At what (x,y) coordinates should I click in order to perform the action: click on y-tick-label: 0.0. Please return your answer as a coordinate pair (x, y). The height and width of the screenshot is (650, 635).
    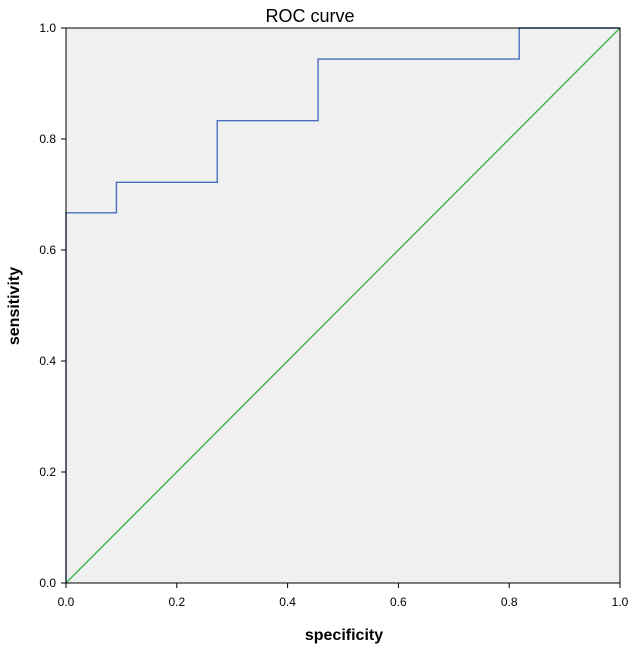
    Looking at the image, I should click on (47, 583).